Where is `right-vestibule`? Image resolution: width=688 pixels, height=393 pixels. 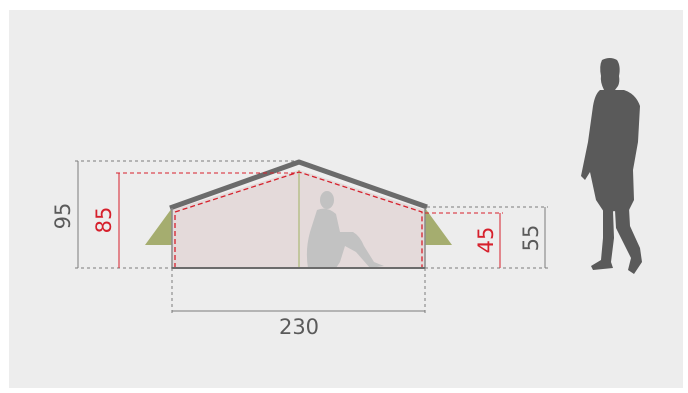 right-vestibule is located at coordinates (438, 226).